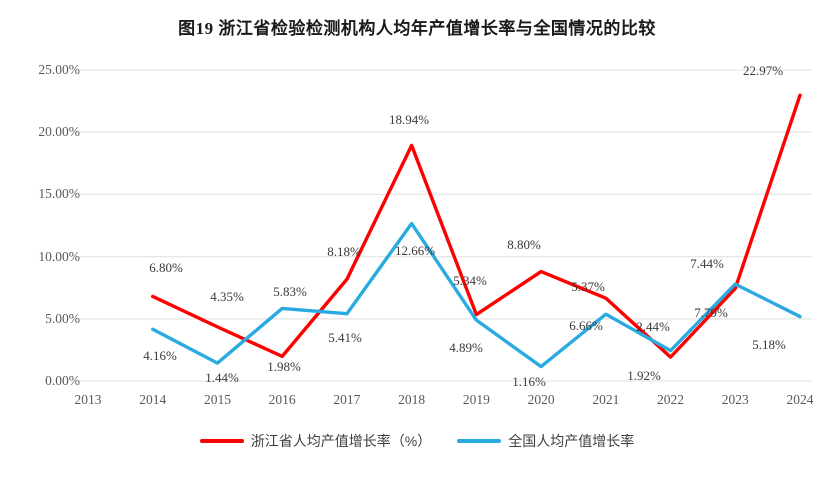 The height and width of the screenshot is (479, 834). I want to click on data-point-label: 2.44%, so click(653, 326).